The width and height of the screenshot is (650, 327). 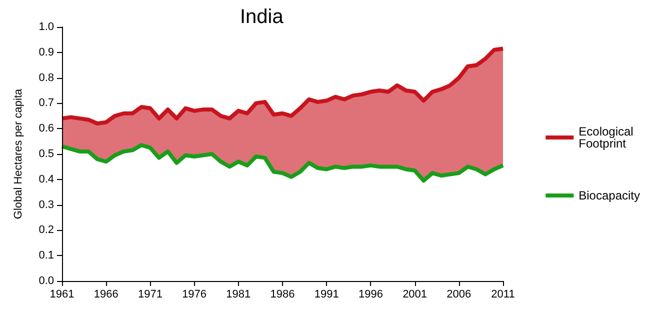 I want to click on y-tick-label: 0.4, so click(x=46, y=179).